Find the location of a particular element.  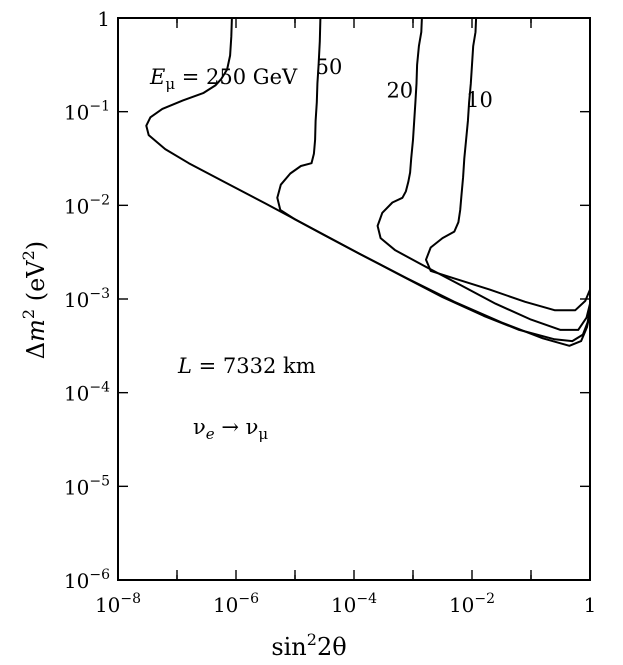

x-axis-title-tail: 2θ is located at coordinates (332, 647).